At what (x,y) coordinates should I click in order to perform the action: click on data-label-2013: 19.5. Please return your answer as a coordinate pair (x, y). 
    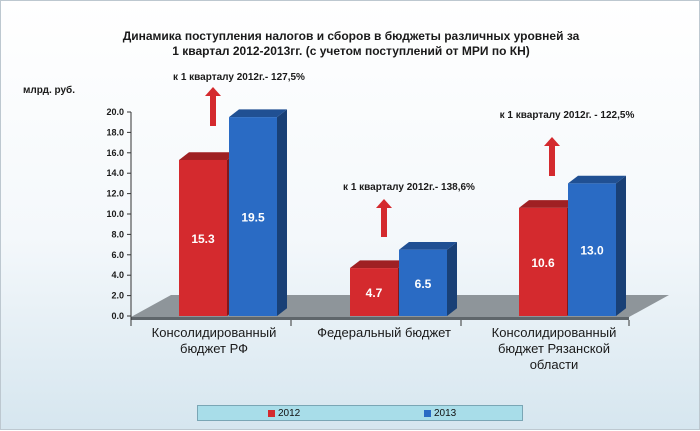
    Looking at the image, I should click on (253, 218).